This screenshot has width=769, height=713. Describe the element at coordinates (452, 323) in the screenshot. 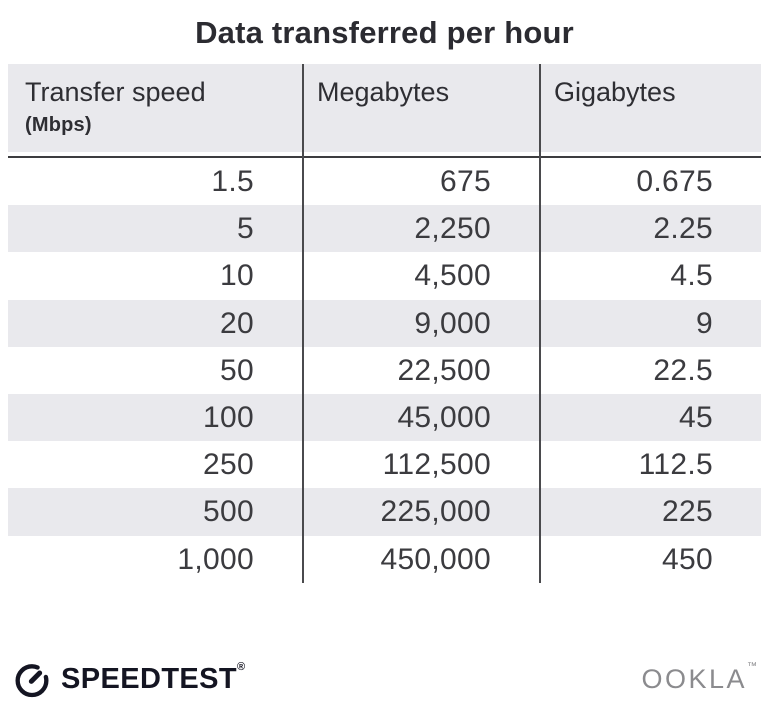

I see `cell-megabytes: 9,000` at that location.